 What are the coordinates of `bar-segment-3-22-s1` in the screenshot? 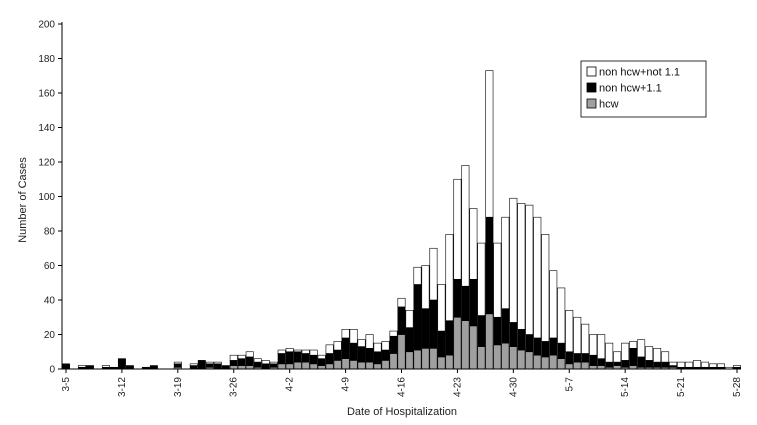 It's located at (201, 365).